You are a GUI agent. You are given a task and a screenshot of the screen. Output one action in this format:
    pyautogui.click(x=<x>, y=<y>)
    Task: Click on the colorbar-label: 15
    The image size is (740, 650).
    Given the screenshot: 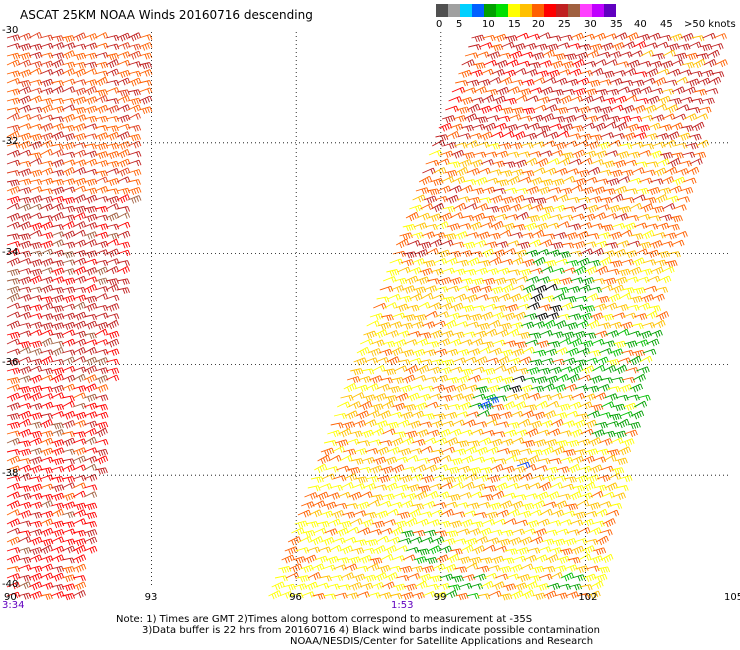 What is the action you would take?
    pyautogui.click(x=514, y=24)
    